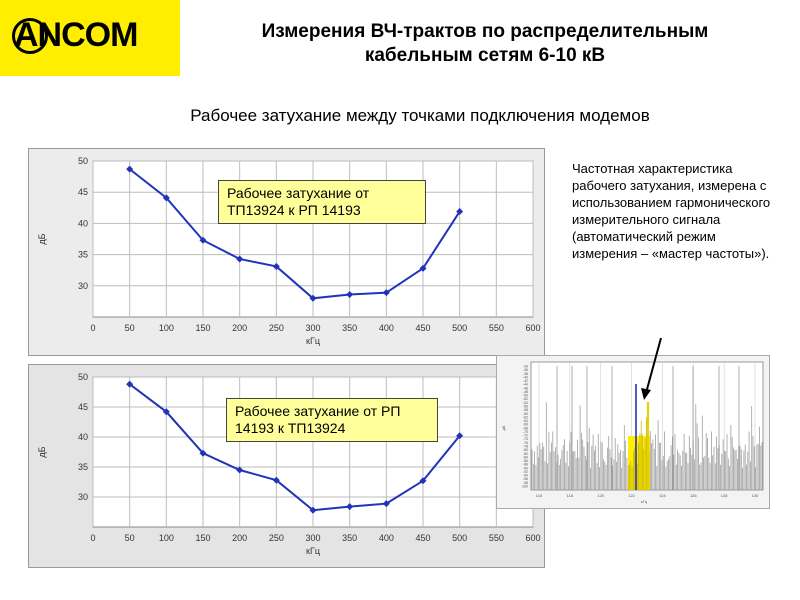 This screenshot has width=800, height=600. Describe the element at coordinates (76, 35) in the screenshot. I see `logo-text: ANCOM` at that location.